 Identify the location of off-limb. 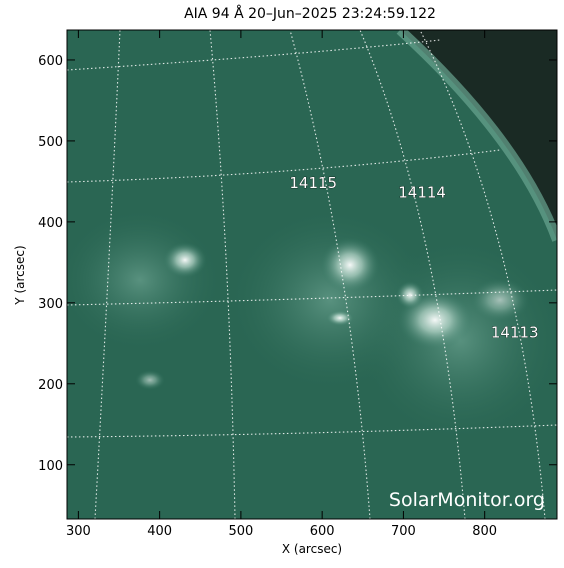
(478, 135).